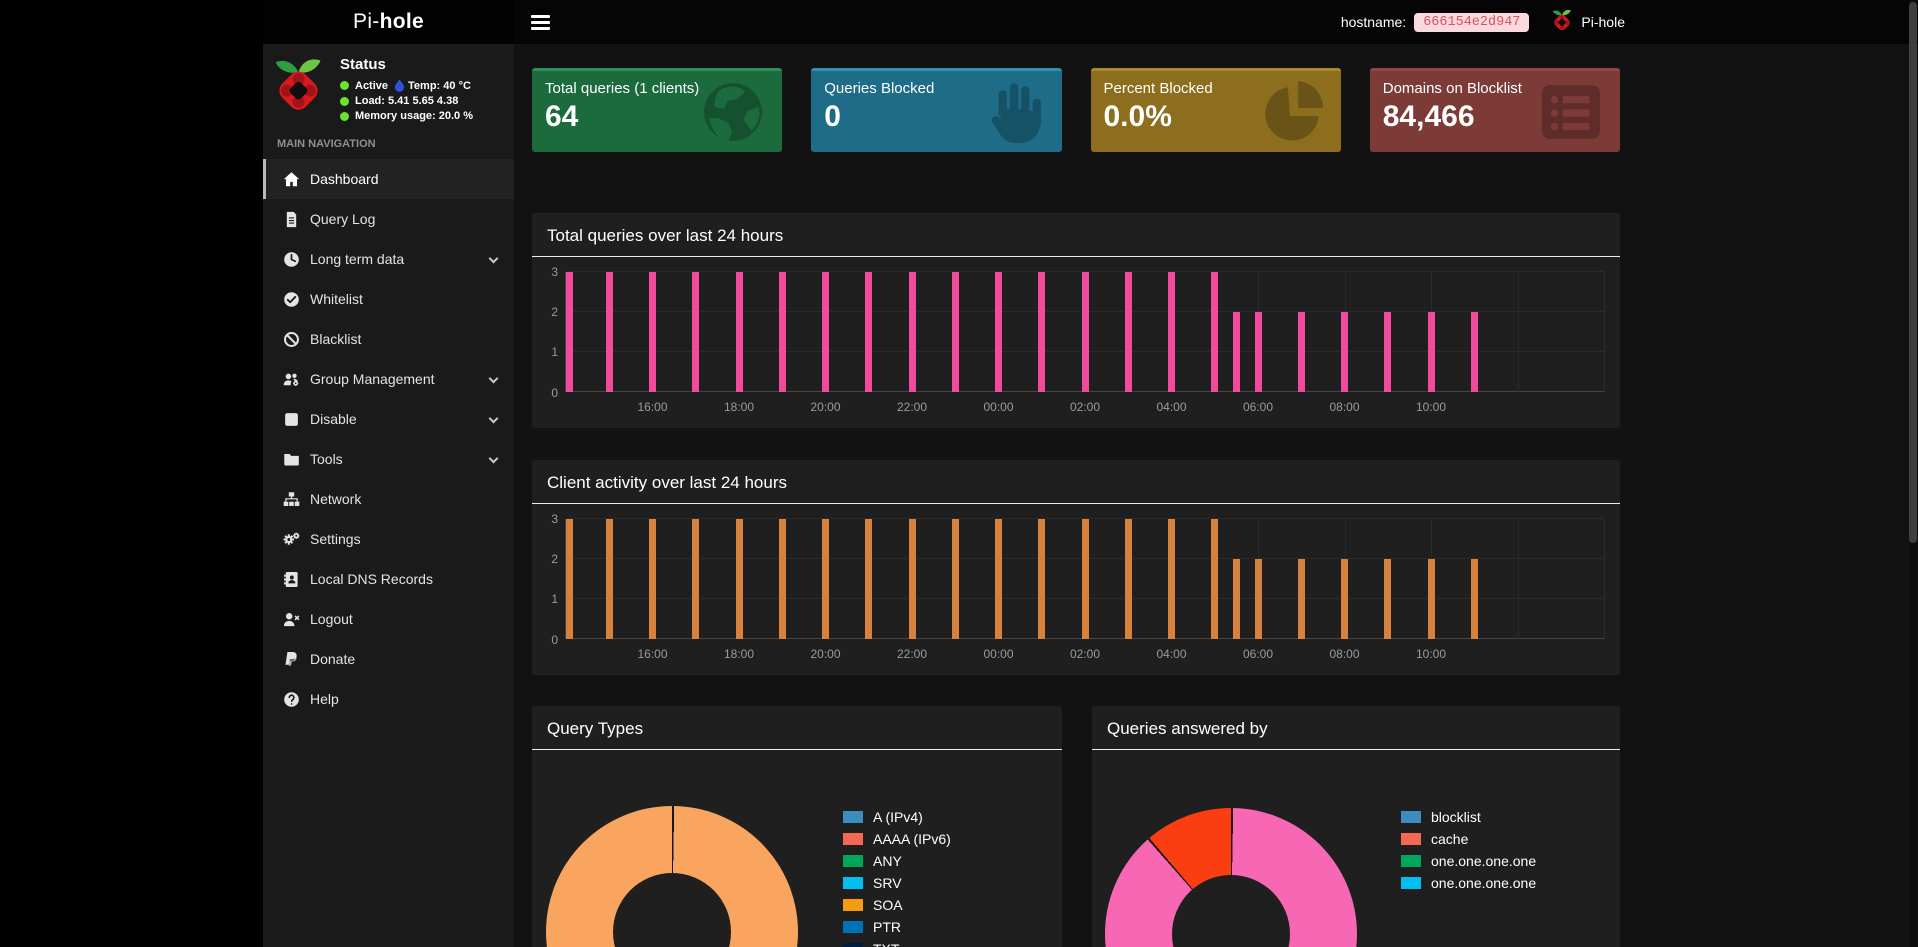 This screenshot has height=947, width=1918. I want to click on sidebar-item-dashboard: Dashboard, so click(388, 179).